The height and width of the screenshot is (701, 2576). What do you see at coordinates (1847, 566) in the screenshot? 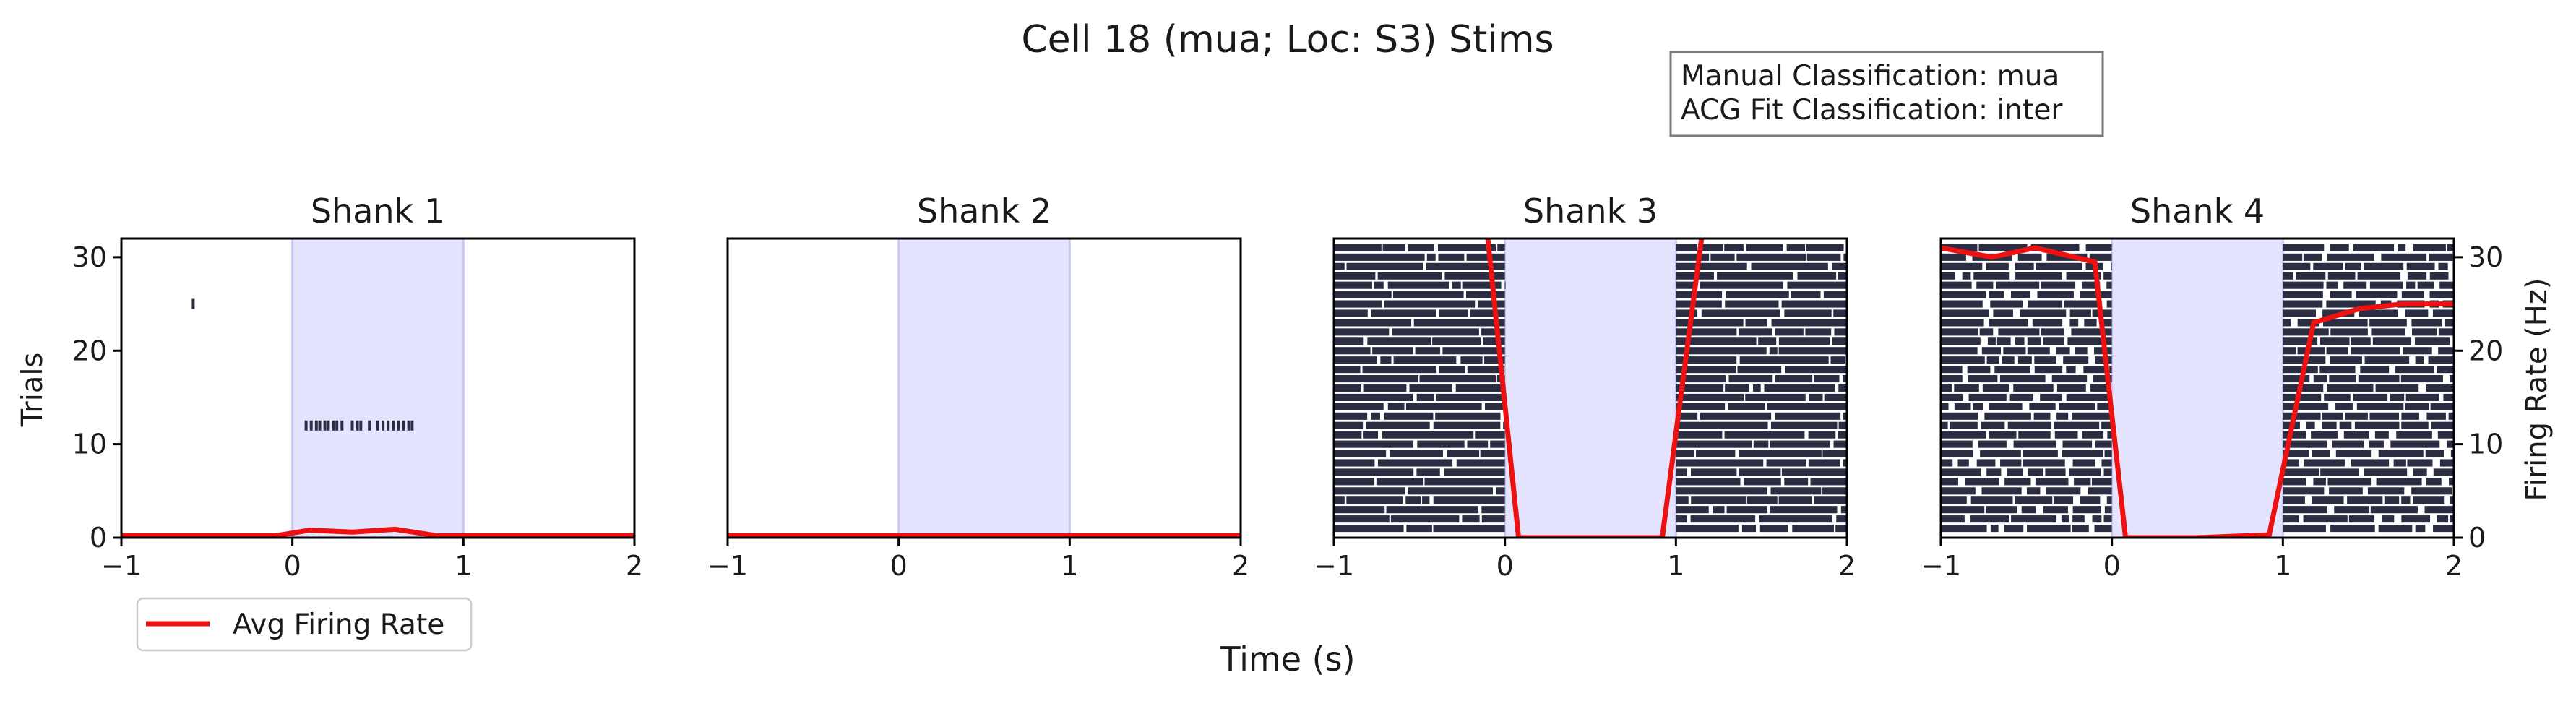
I see `panel-3-xtick-label-3: 2` at bounding box center [1847, 566].